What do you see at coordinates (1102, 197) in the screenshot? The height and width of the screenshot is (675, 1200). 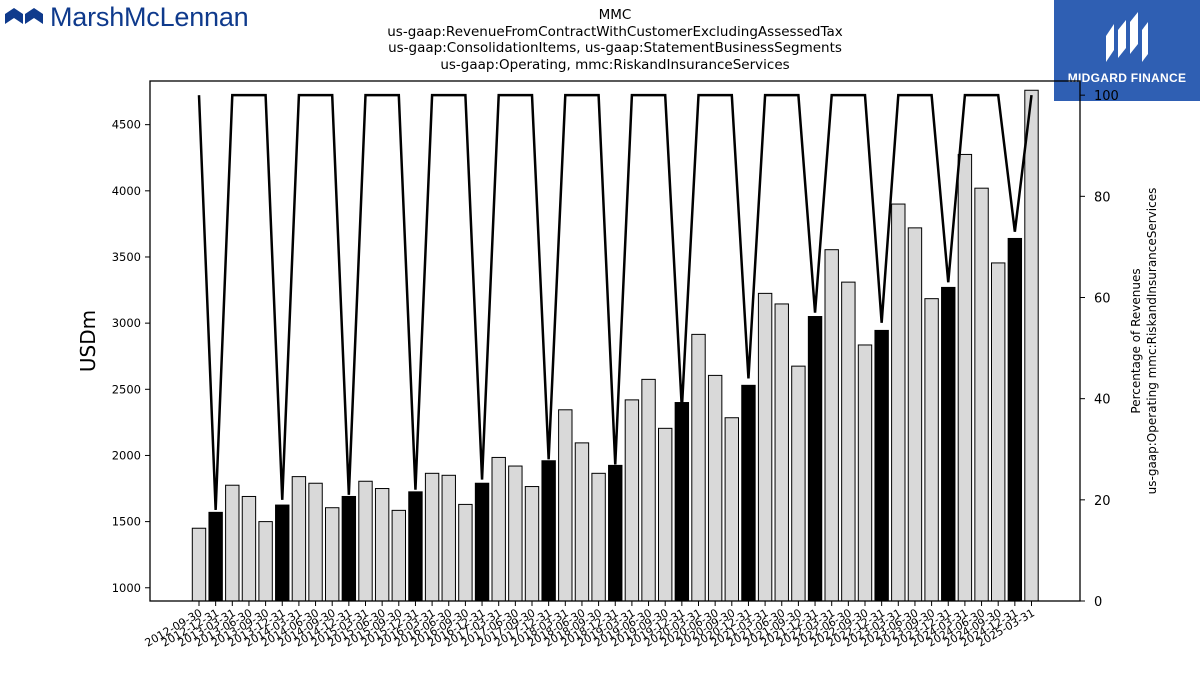 I see `y2-tick-label: 80` at bounding box center [1102, 197].